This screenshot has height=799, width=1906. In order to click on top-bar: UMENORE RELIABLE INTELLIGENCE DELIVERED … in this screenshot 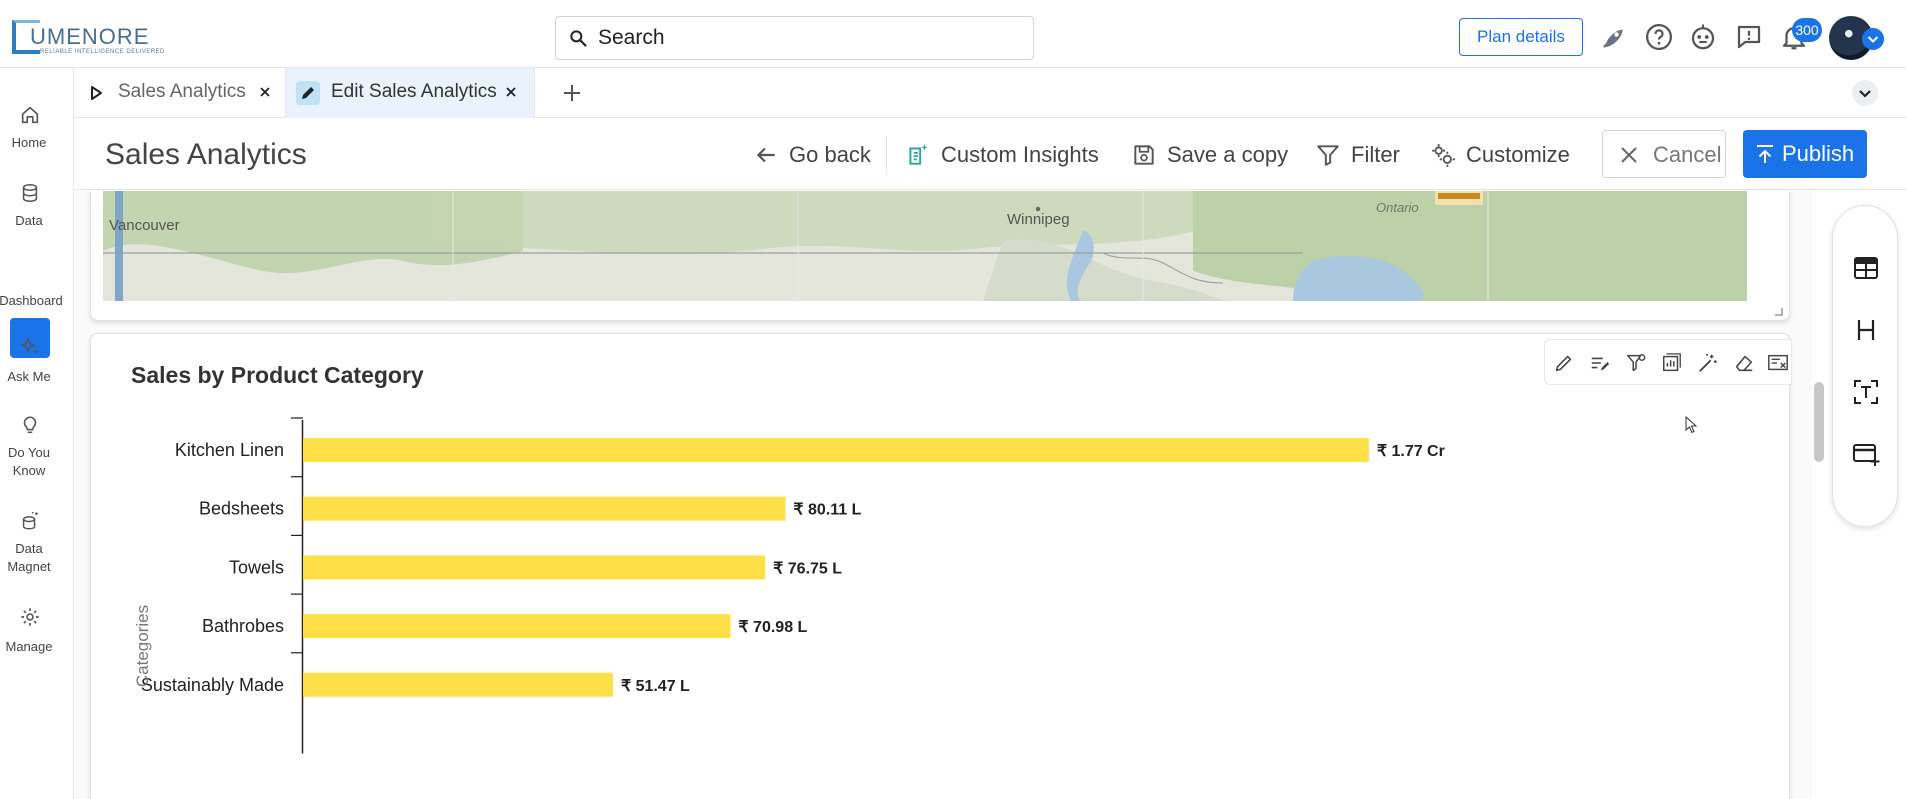, I will do `click(953, 34)`.